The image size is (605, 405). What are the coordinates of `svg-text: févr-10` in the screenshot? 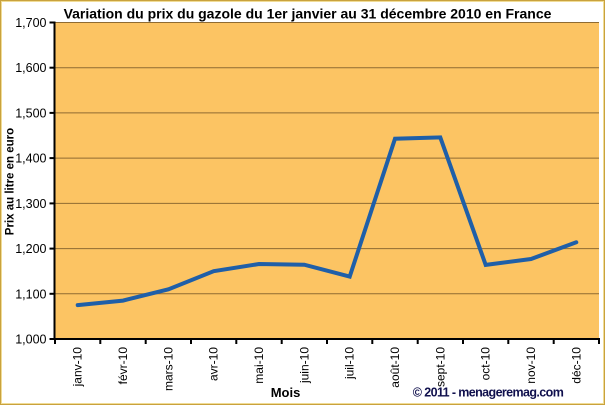 It's located at (123, 366).